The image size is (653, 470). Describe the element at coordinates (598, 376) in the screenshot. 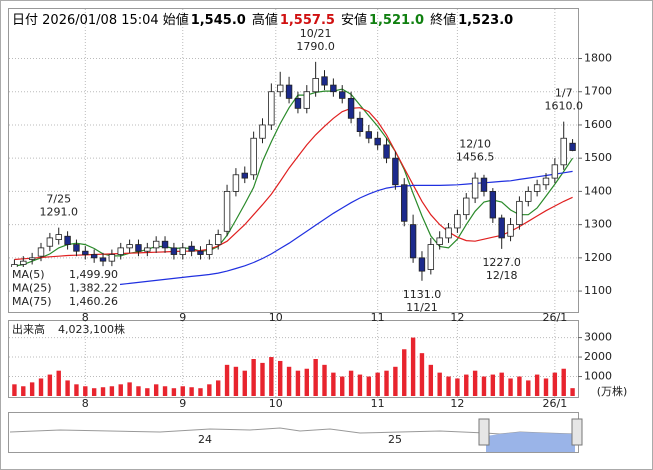

I see `y-tick-label: 1000` at that location.